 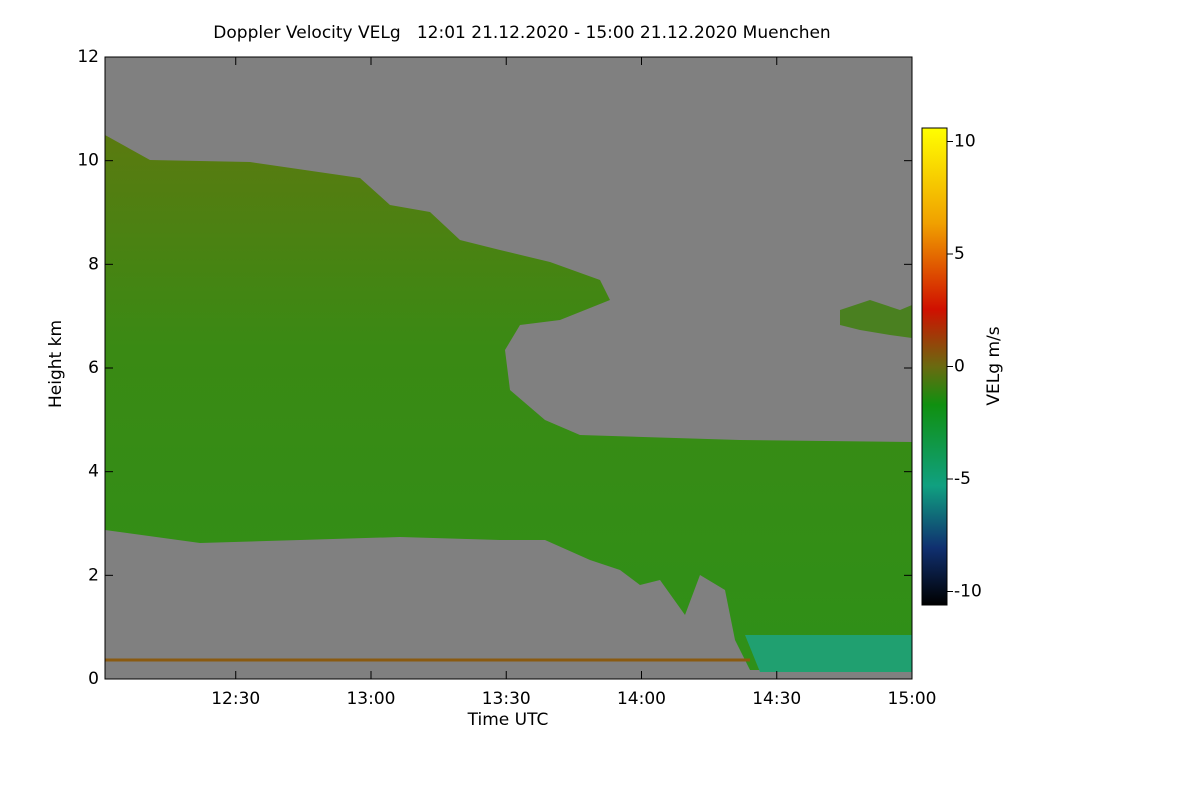 I want to click on x-tick-label: 14:30, so click(x=776, y=699).